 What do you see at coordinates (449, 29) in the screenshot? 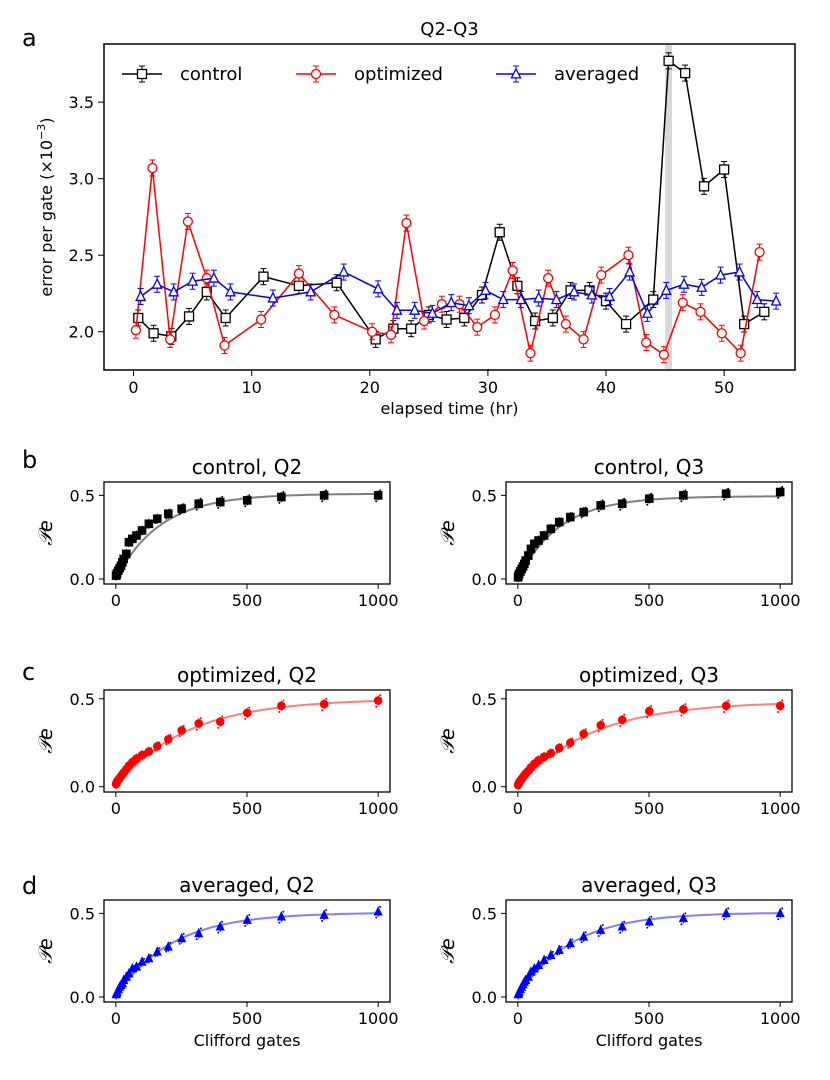
I see `chart-title-a: Q2-Q3` at bounding box center [449, 29].